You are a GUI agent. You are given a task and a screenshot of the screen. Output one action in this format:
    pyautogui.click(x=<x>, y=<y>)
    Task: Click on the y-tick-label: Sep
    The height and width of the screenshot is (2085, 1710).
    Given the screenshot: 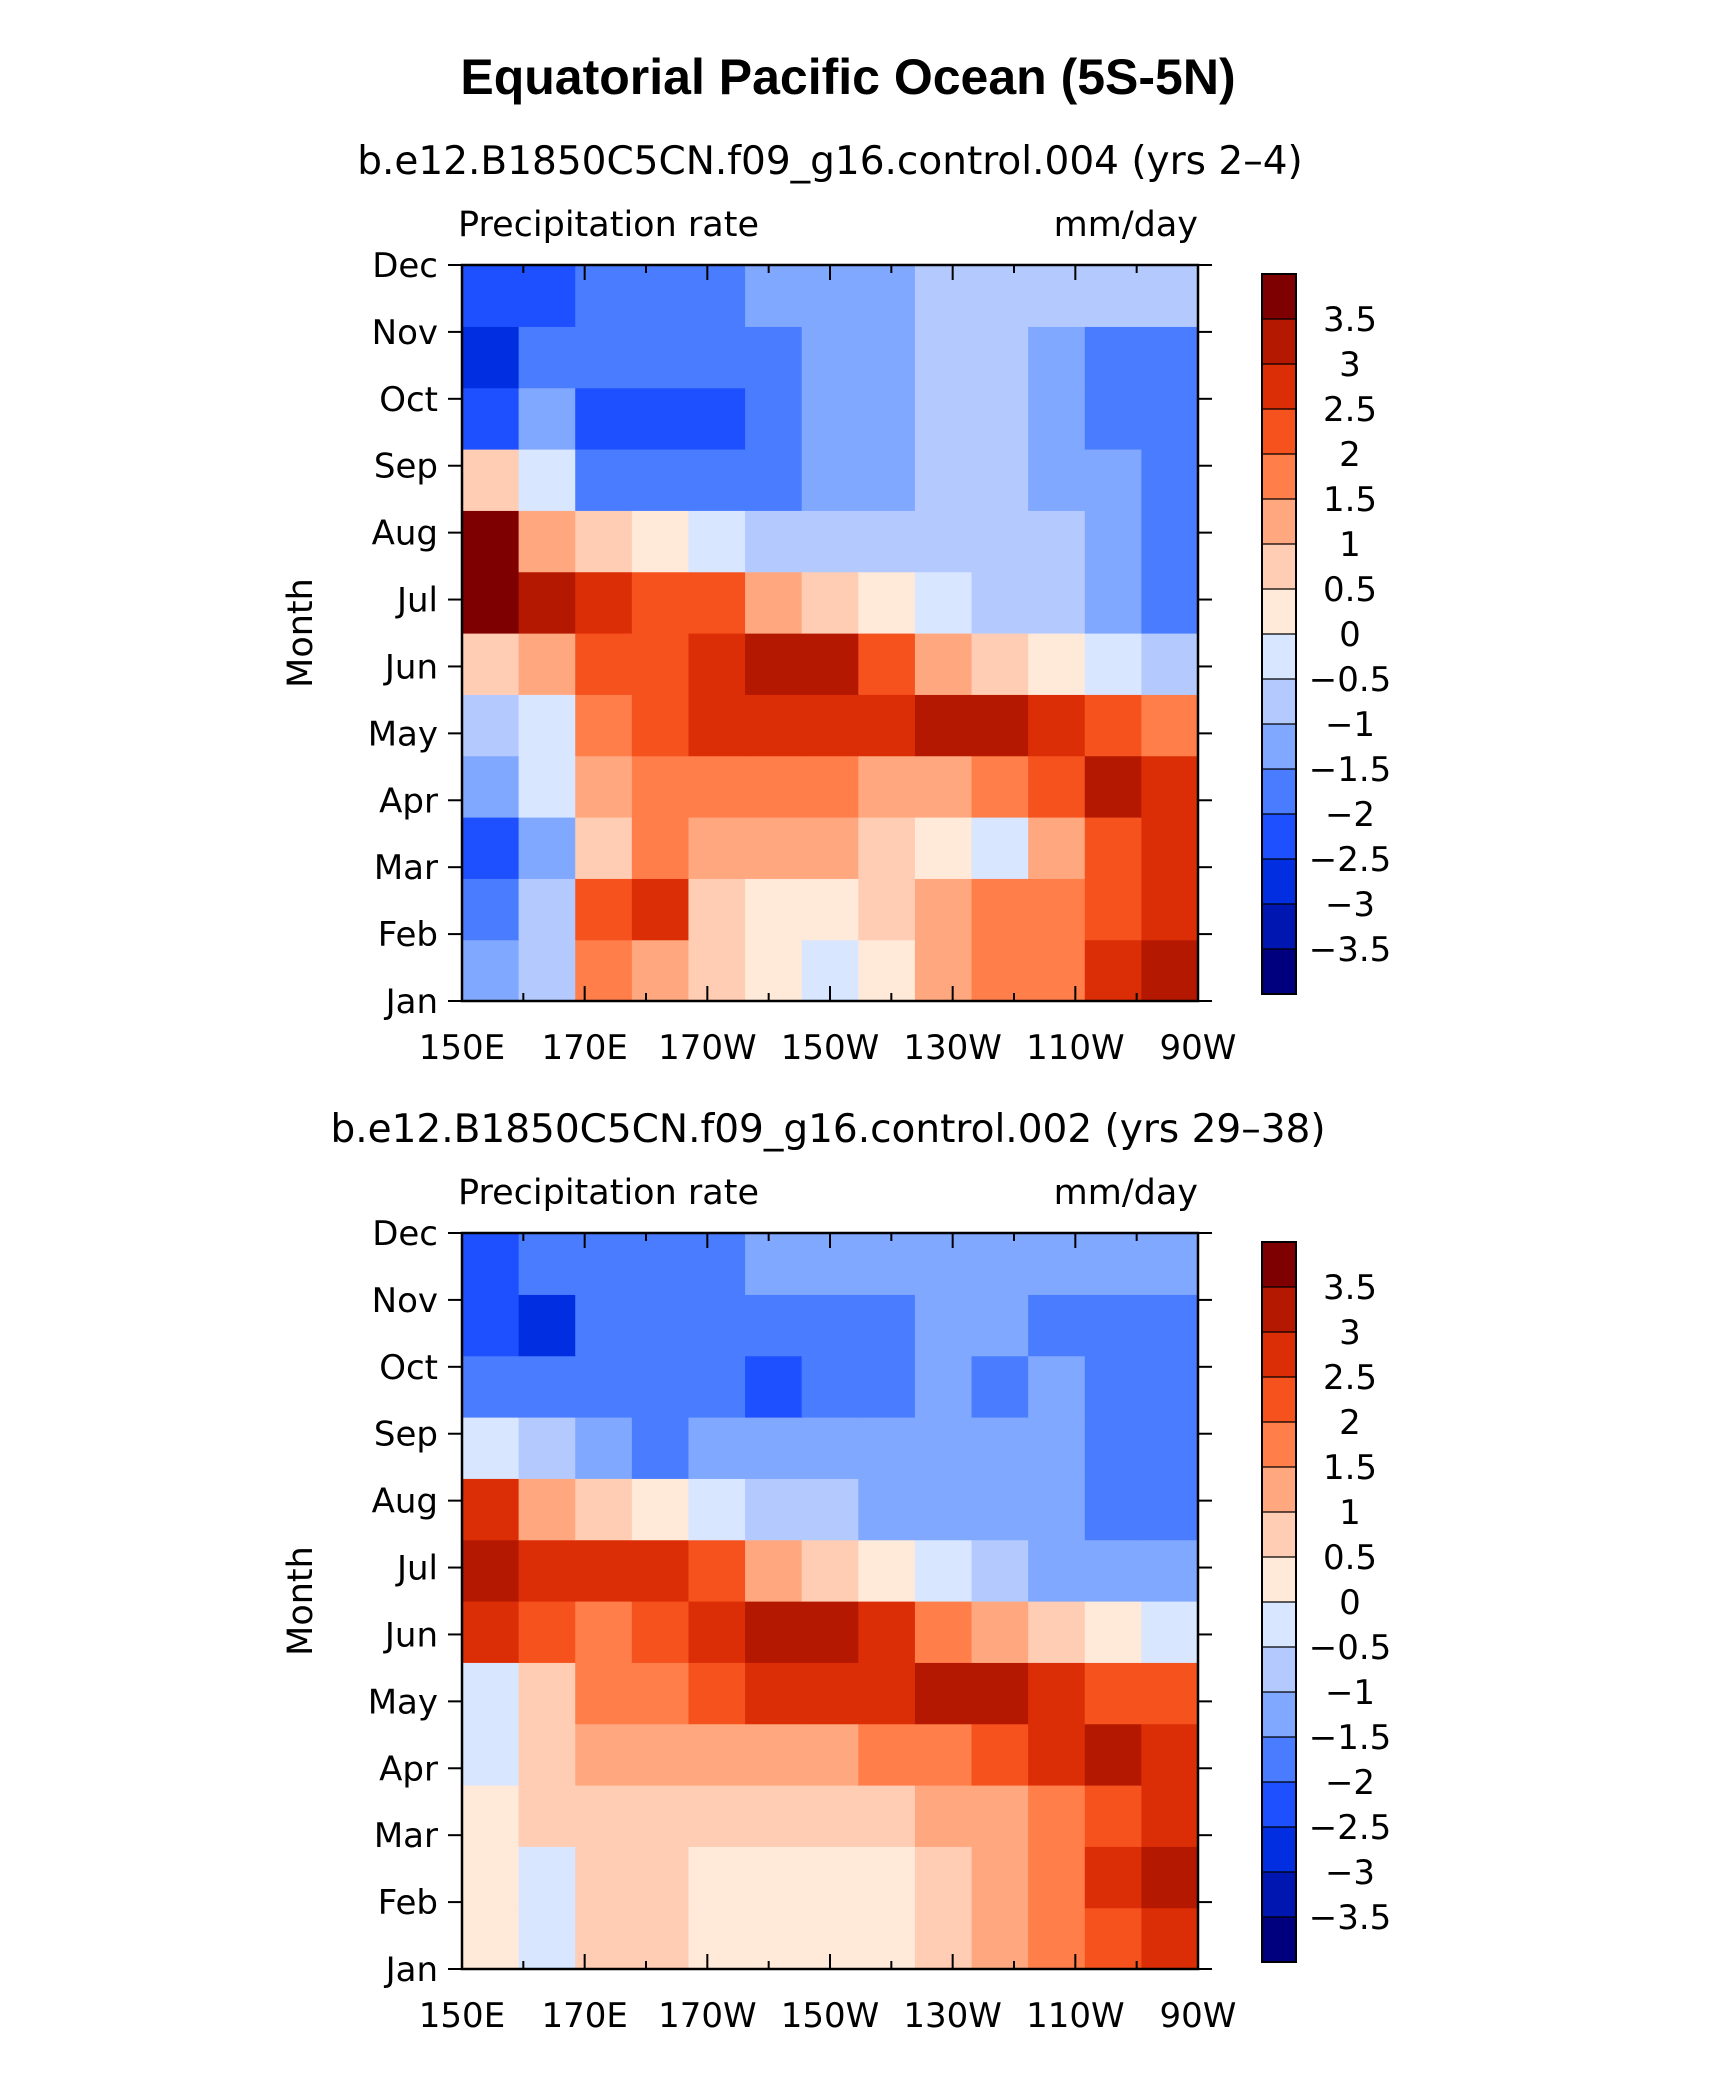 What is the action you would take?
    pyautogui.click(x=406, y=467)
    